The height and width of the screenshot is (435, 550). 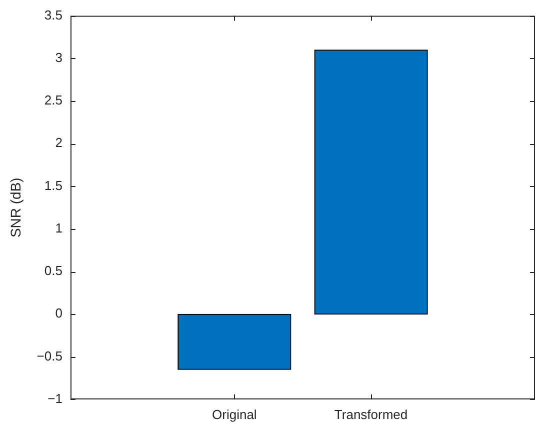 What do you see at coordinates (371, 414) in the screenshot?
I see `x-tick-label: Transformed` at bounding box center [371, 414].